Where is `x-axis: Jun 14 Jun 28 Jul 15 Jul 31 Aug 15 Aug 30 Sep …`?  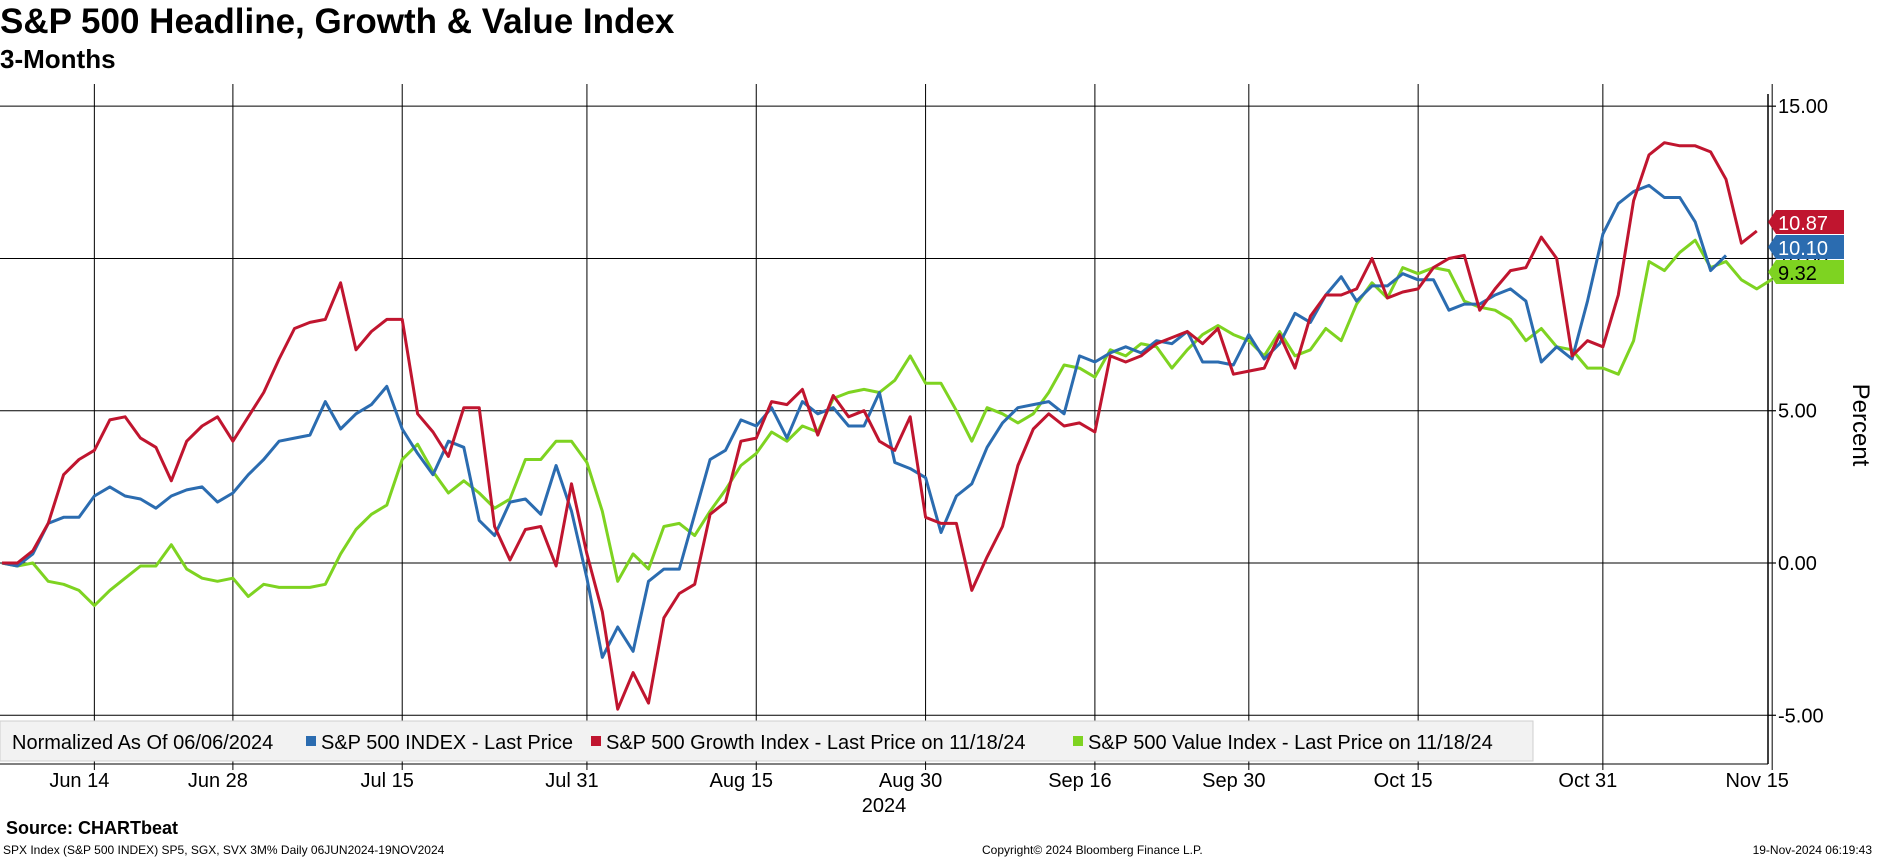
x-axis: Jun 14 Jun 28 Jul 15 Jul 31 Aug 15 Aug 30 Sep … is located at coordinates (919, 778).